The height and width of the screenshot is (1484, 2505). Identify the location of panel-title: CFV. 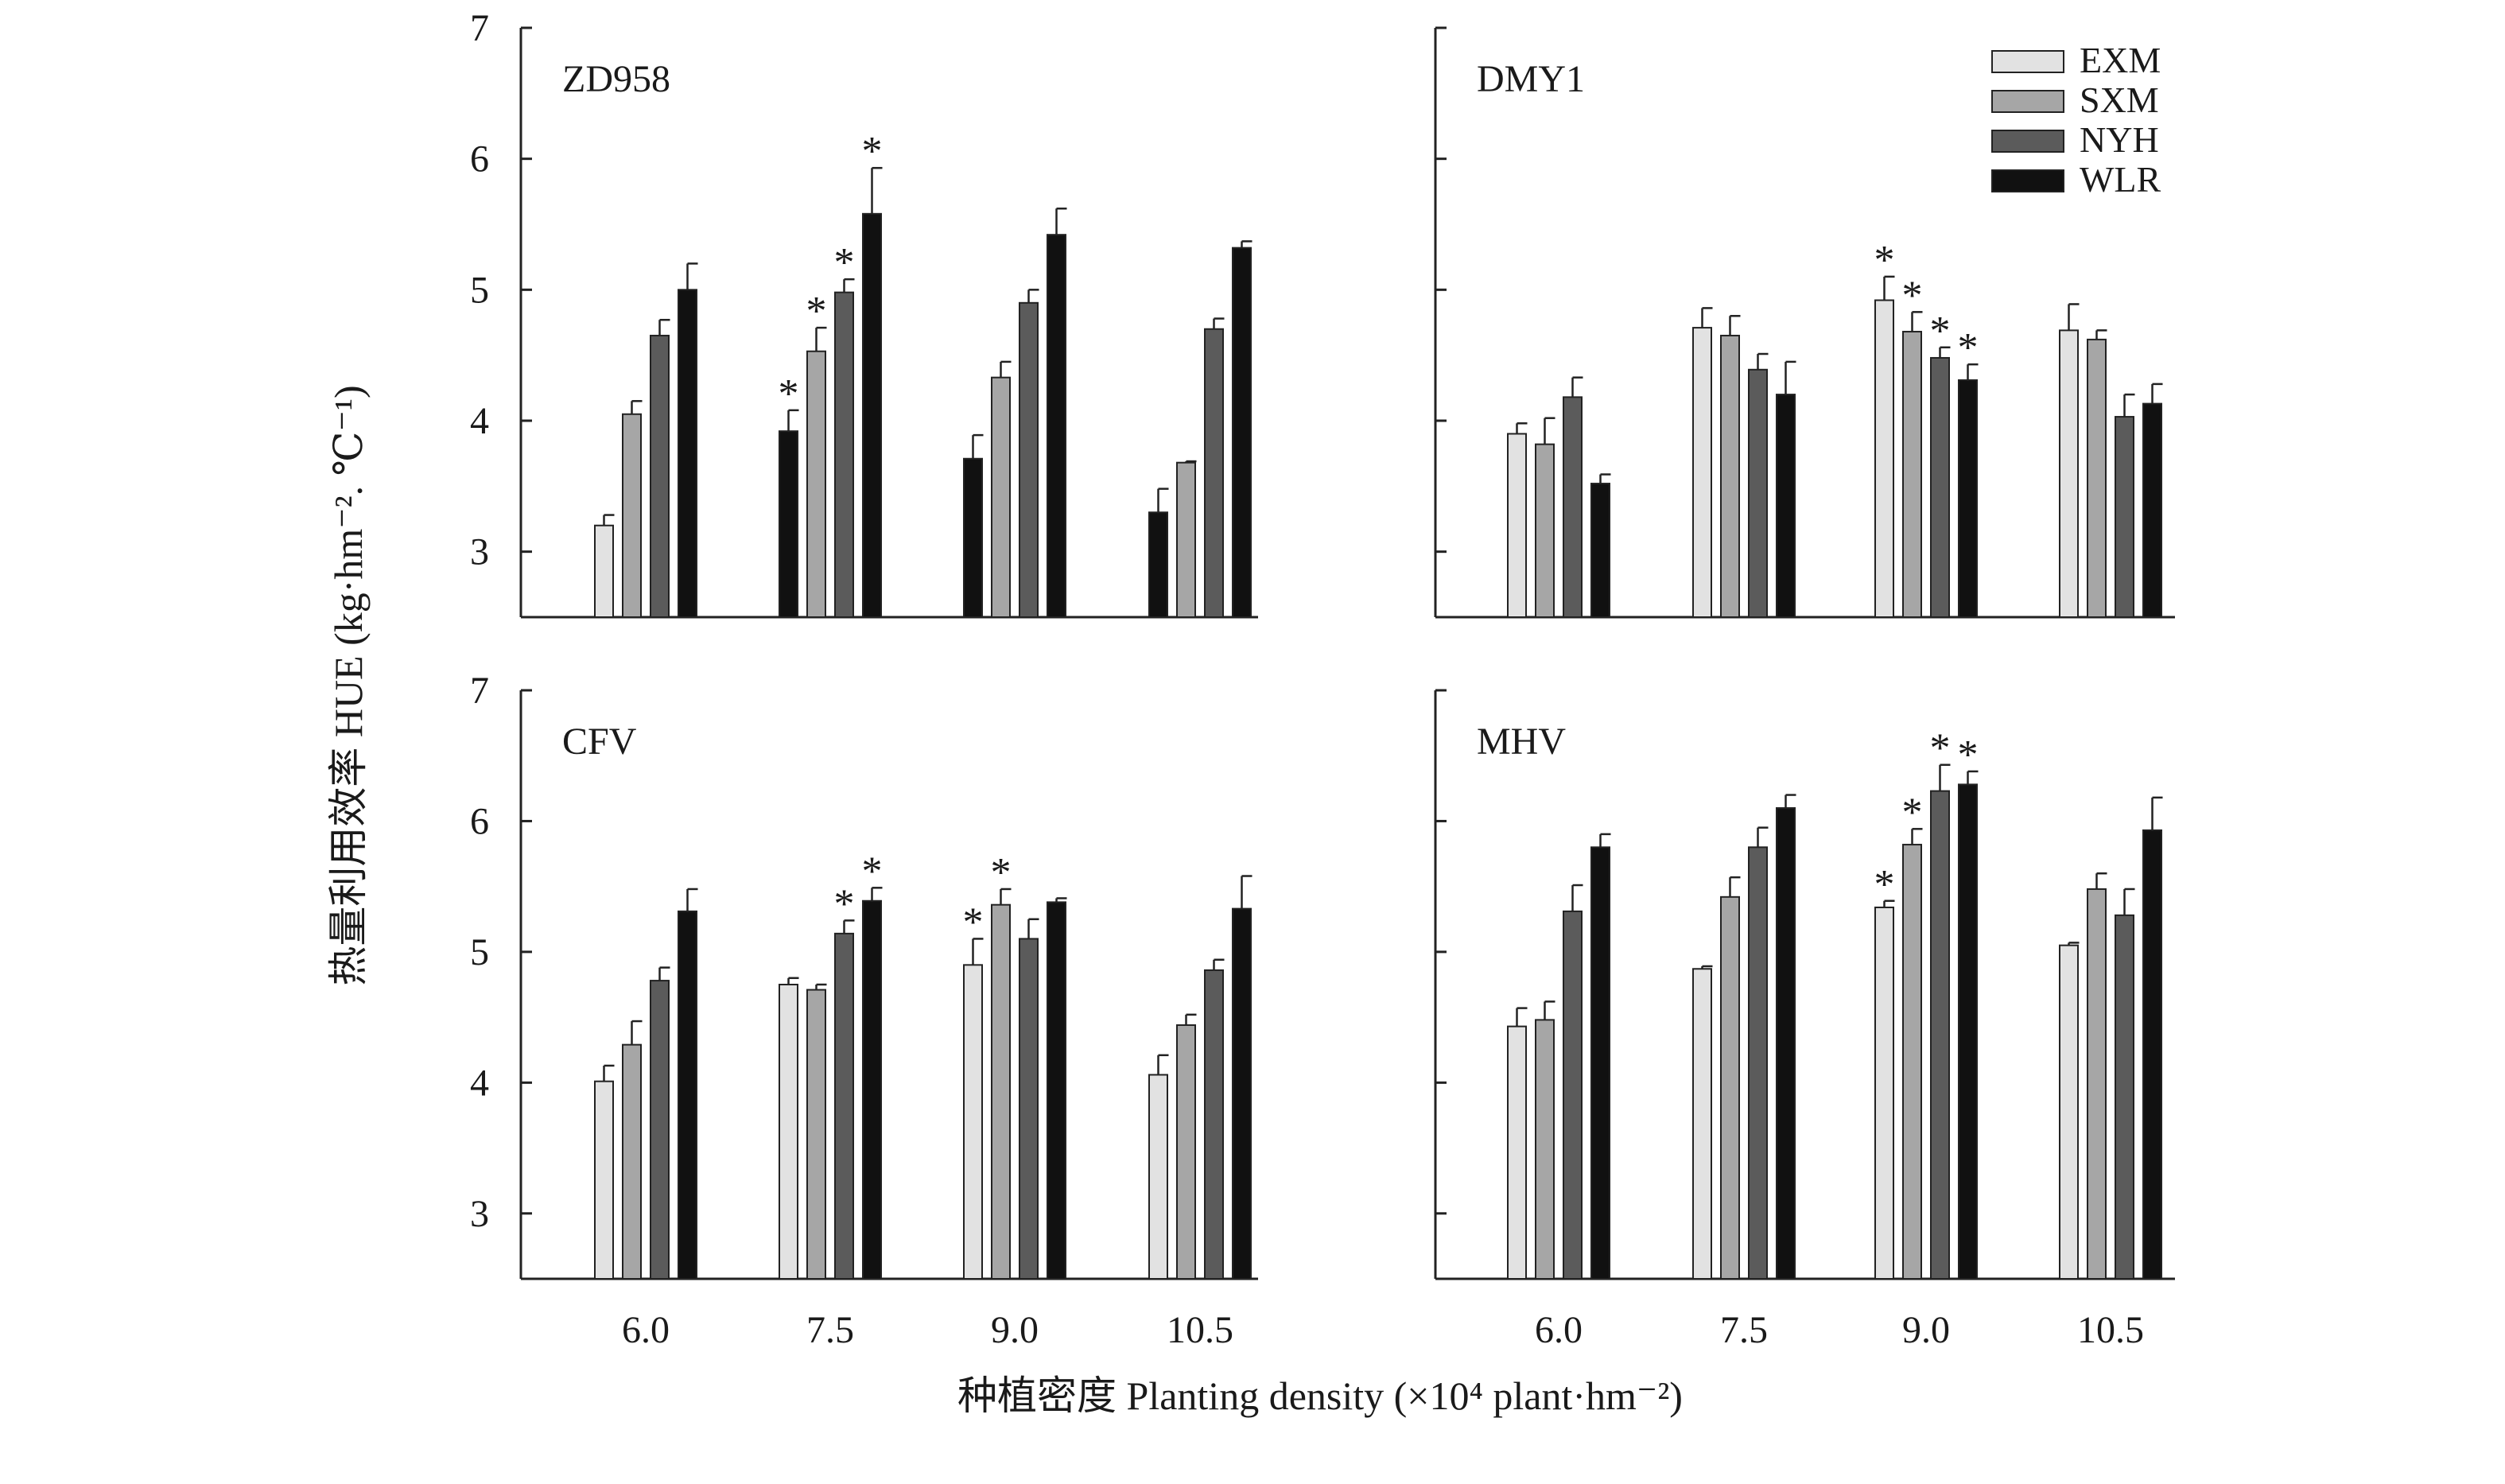
(599, 742).